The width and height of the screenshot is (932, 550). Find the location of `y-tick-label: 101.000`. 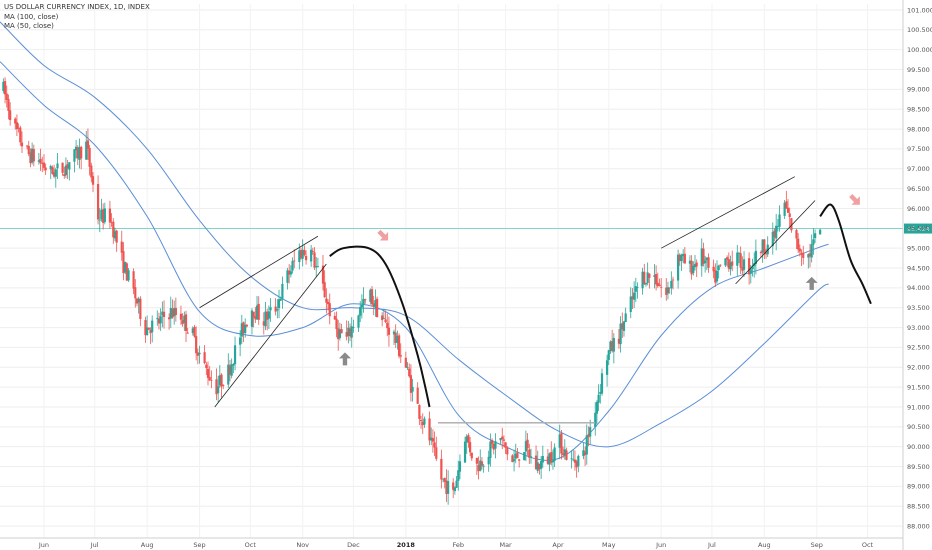

y-tick-label: 101.000 is located at coordinates (919, 10).